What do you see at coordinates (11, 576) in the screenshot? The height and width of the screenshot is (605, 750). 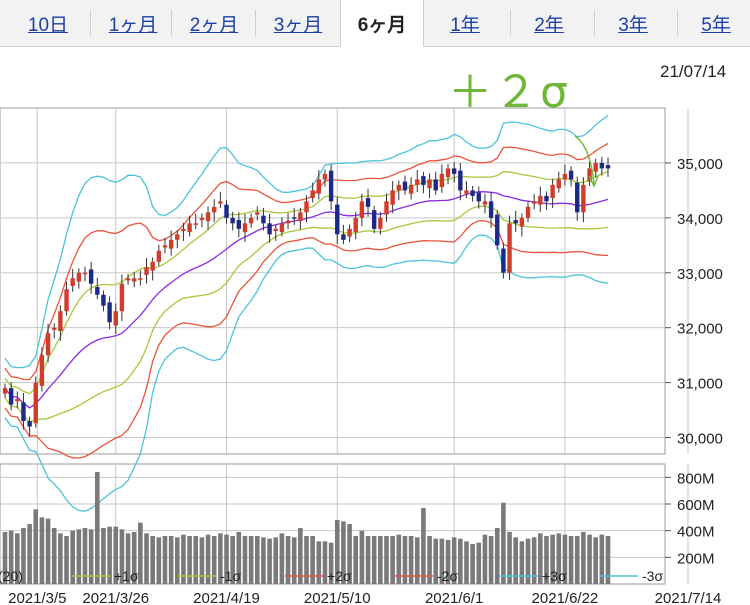 I see `legend-label: (20)` at bounding box center [11, 576].